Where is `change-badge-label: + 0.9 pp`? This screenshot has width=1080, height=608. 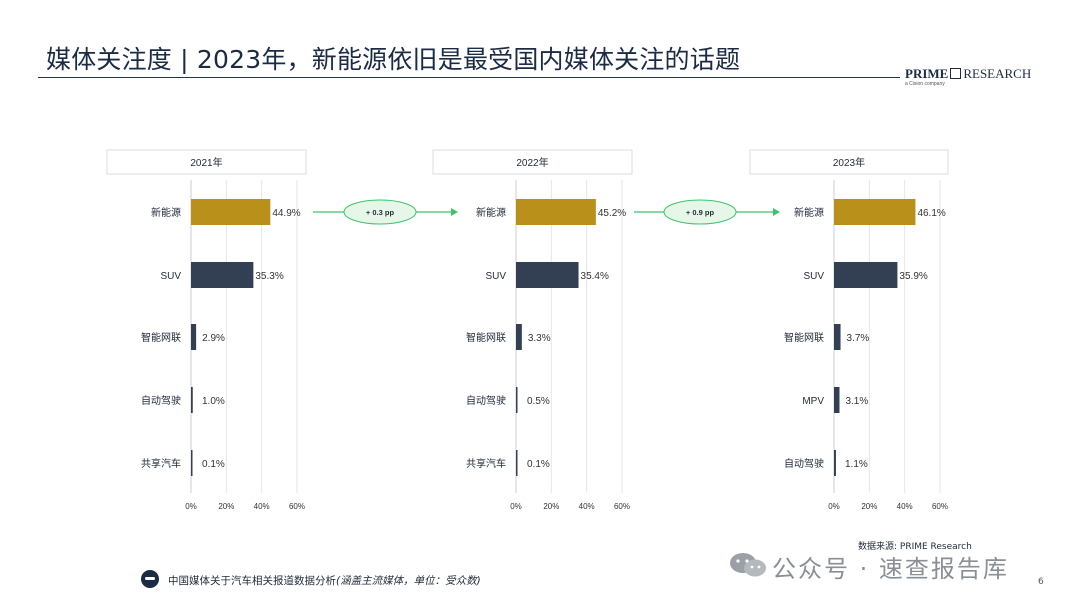
change-badge-label: + 0.9 pp is located at coordinates (700, 212).